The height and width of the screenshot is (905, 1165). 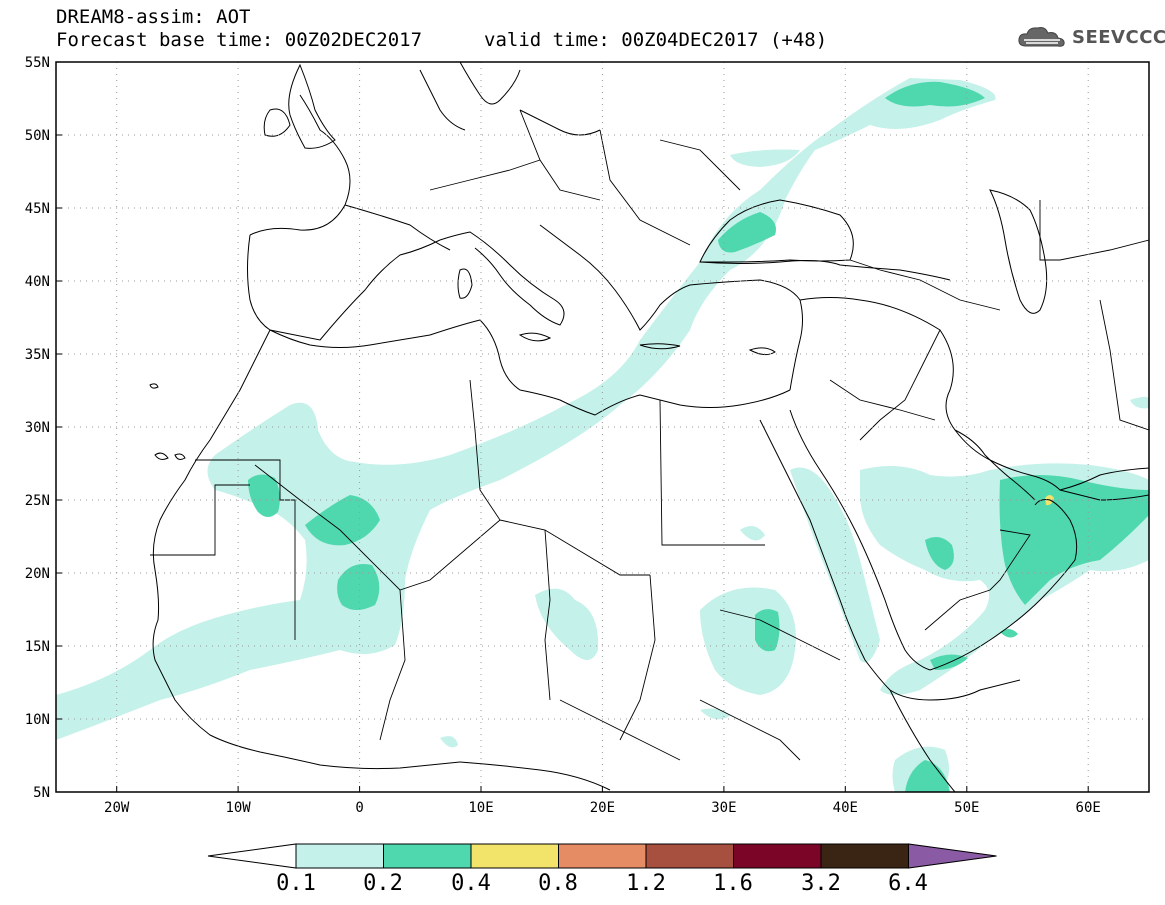 What do you see at coordinates (1088, 808) in the screenshot?
I see `lon-label: 60E` at bounding box center [1088, 808].